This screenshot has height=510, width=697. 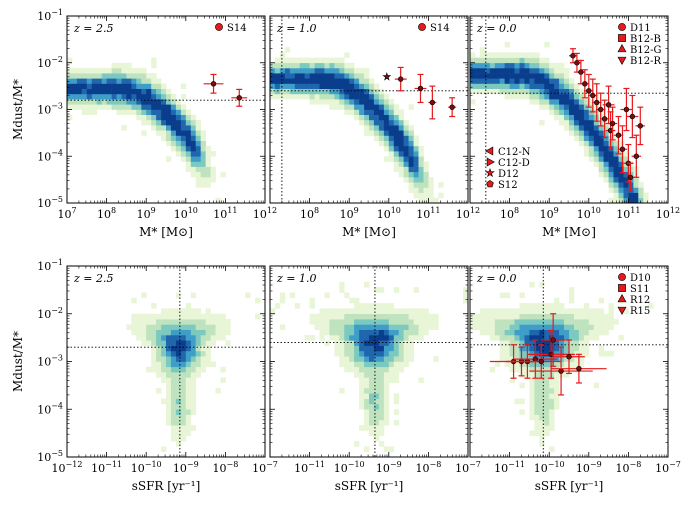 What do you see at coordinates (579, 368) in the screenshot?
I see `obs-marker` at bounding box center [579, 368].